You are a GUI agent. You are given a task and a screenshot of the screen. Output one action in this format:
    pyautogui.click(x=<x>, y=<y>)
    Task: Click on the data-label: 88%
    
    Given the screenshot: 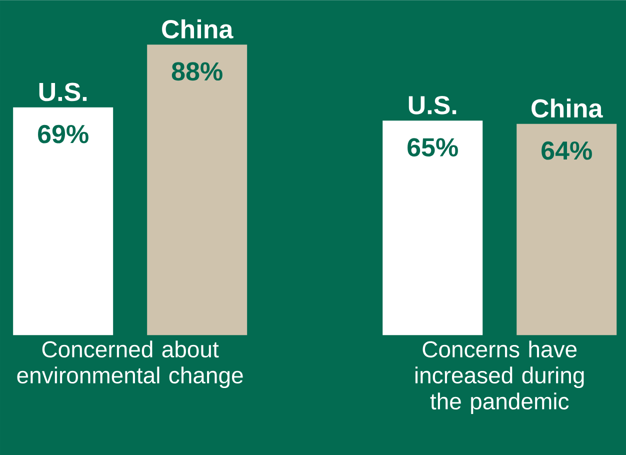 What is the action you would take?
    pyautogui.click(x=197, y=71)
    